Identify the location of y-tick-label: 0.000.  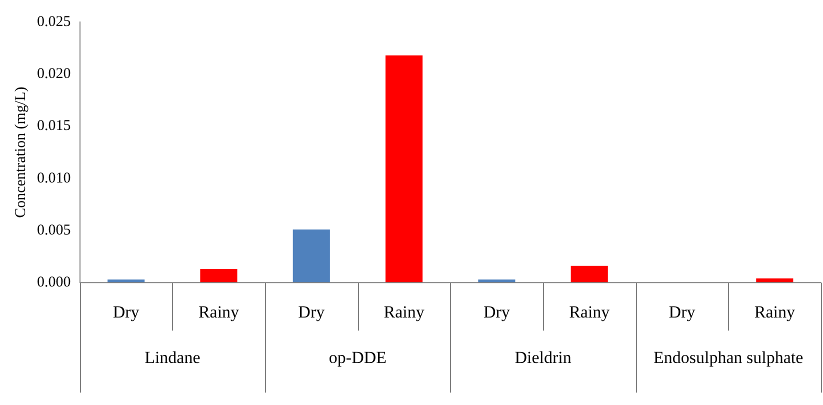
(54, 282).